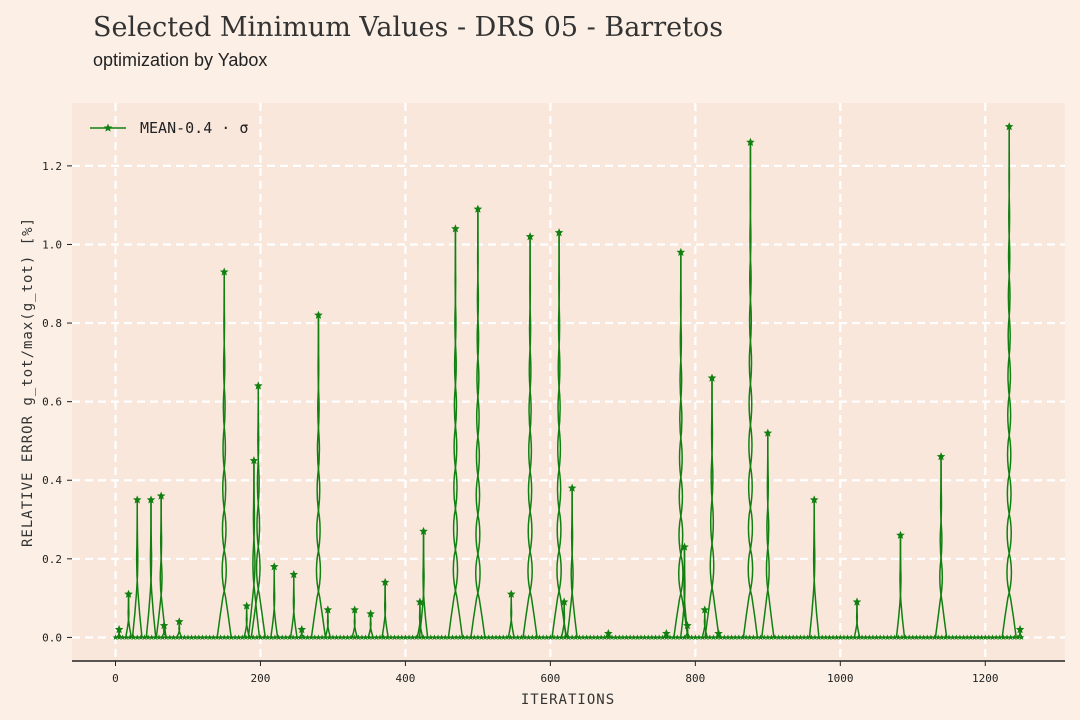  What do you see at coordinates (555, 673) in the screenshot?
I see `x-ticks: 0 200 400 600 800 1000 1200` at bounding box center [555, 673].